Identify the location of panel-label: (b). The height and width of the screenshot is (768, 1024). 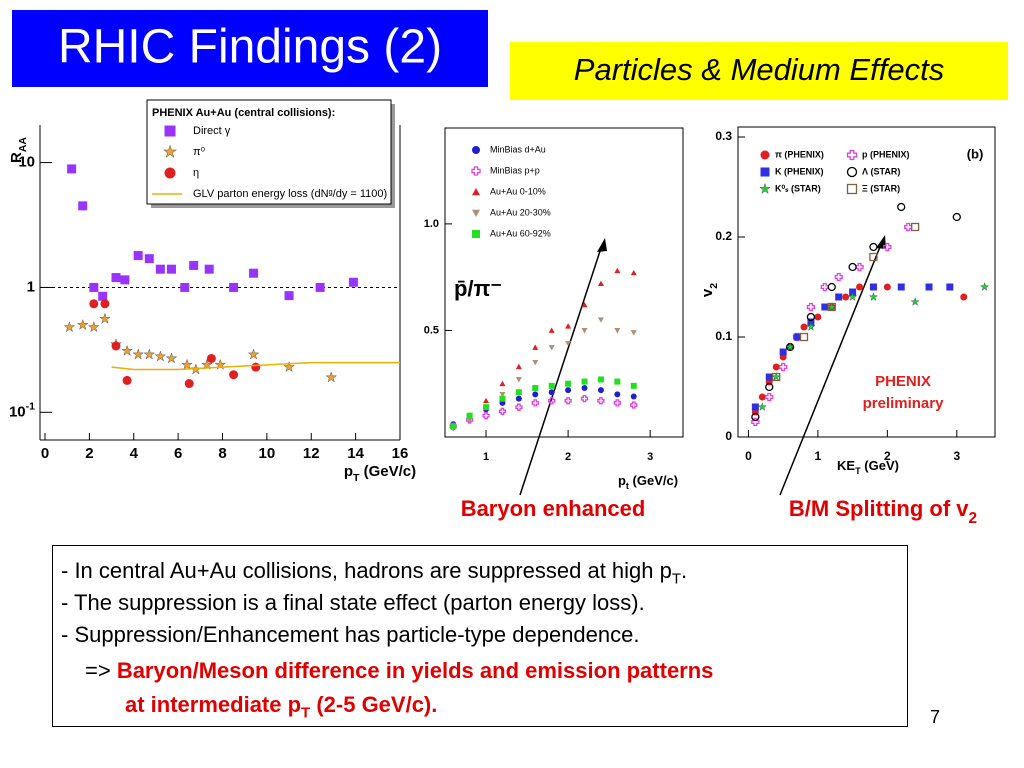
(975, 153).